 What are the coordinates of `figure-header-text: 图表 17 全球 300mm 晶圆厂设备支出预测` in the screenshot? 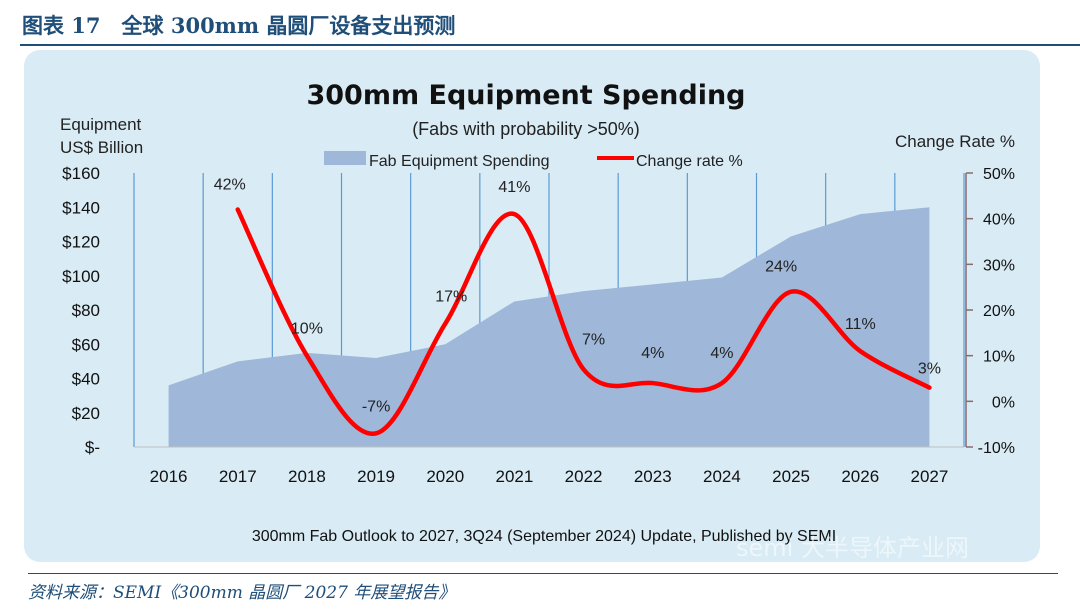 It's located at (239, 25).